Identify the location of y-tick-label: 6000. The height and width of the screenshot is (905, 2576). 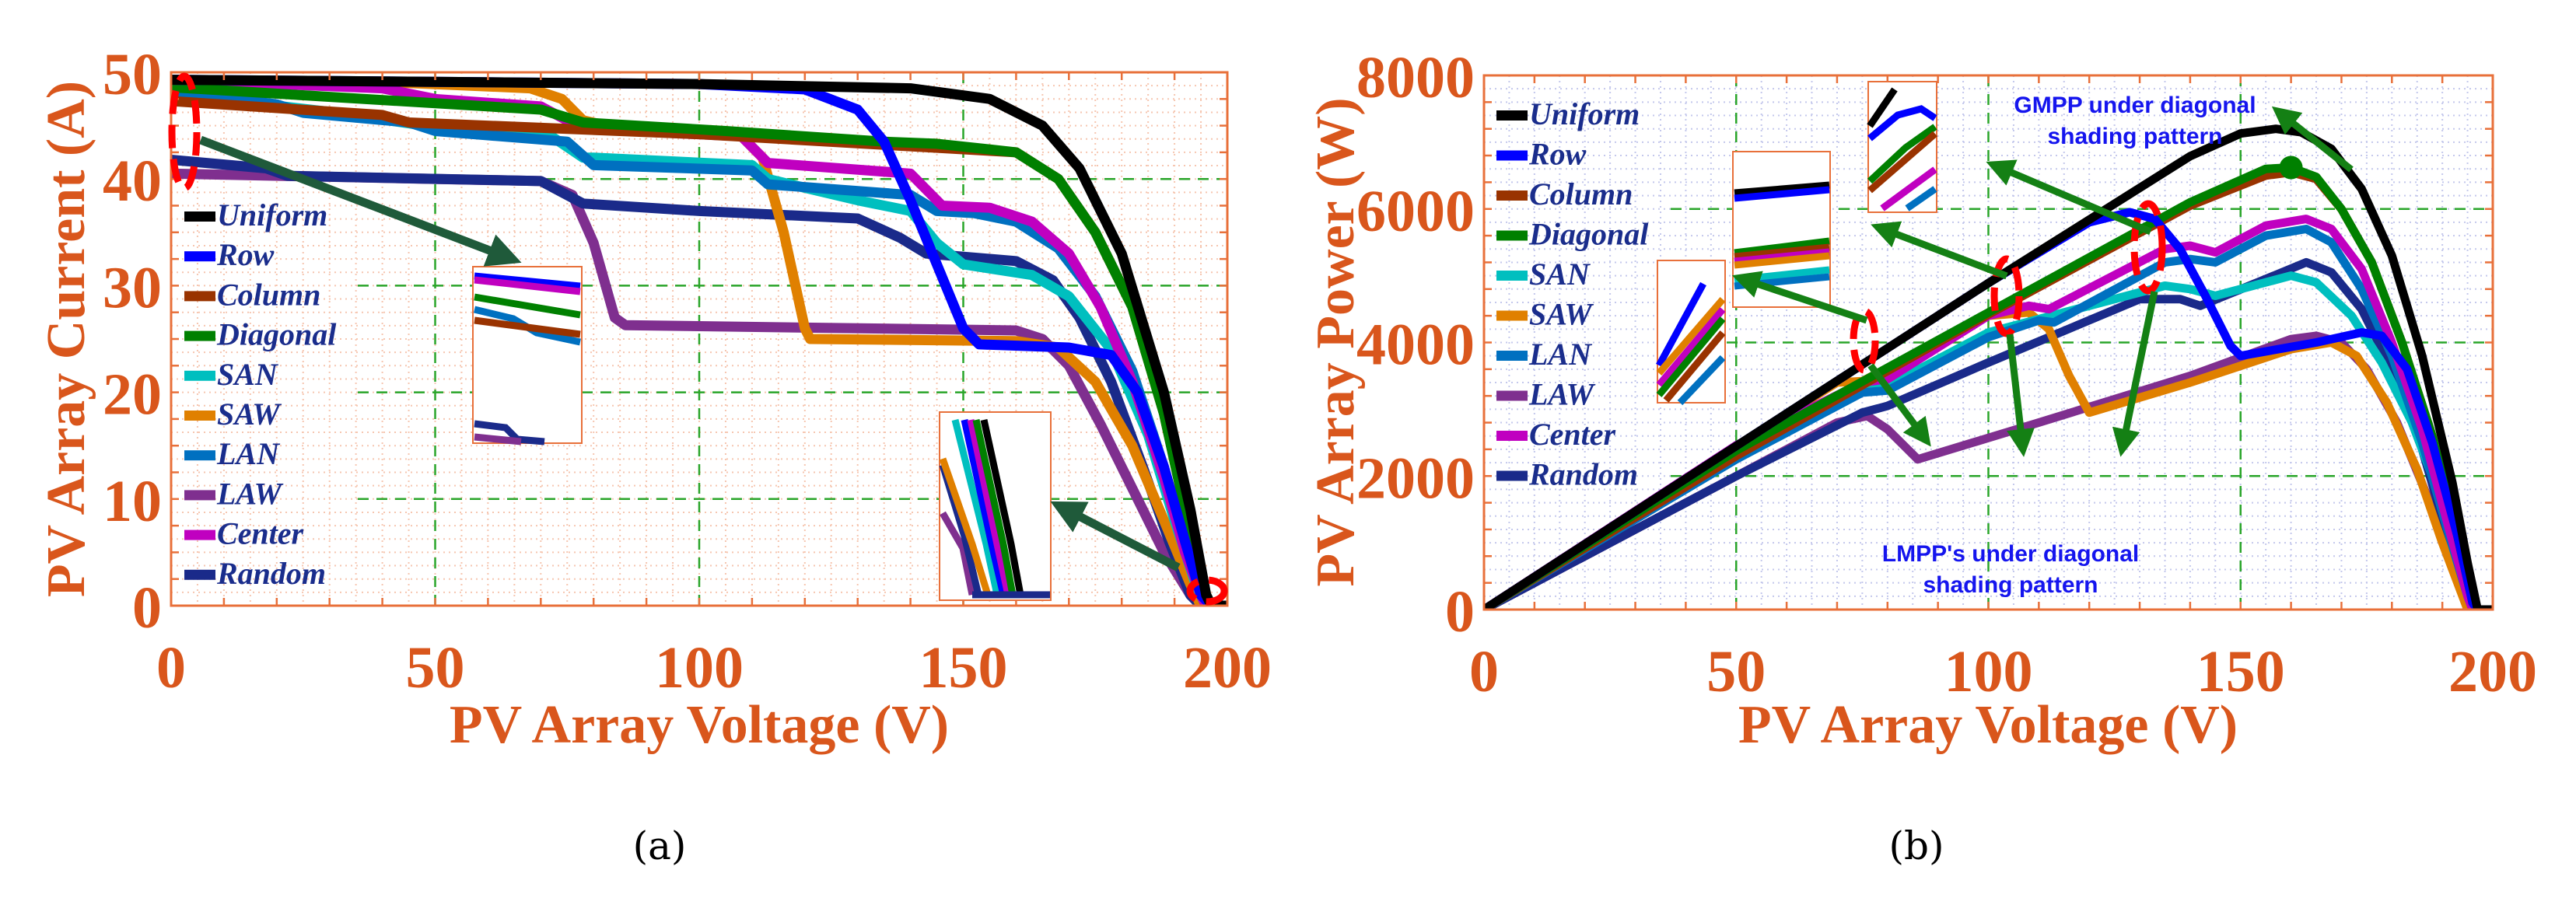
(1416, 211).